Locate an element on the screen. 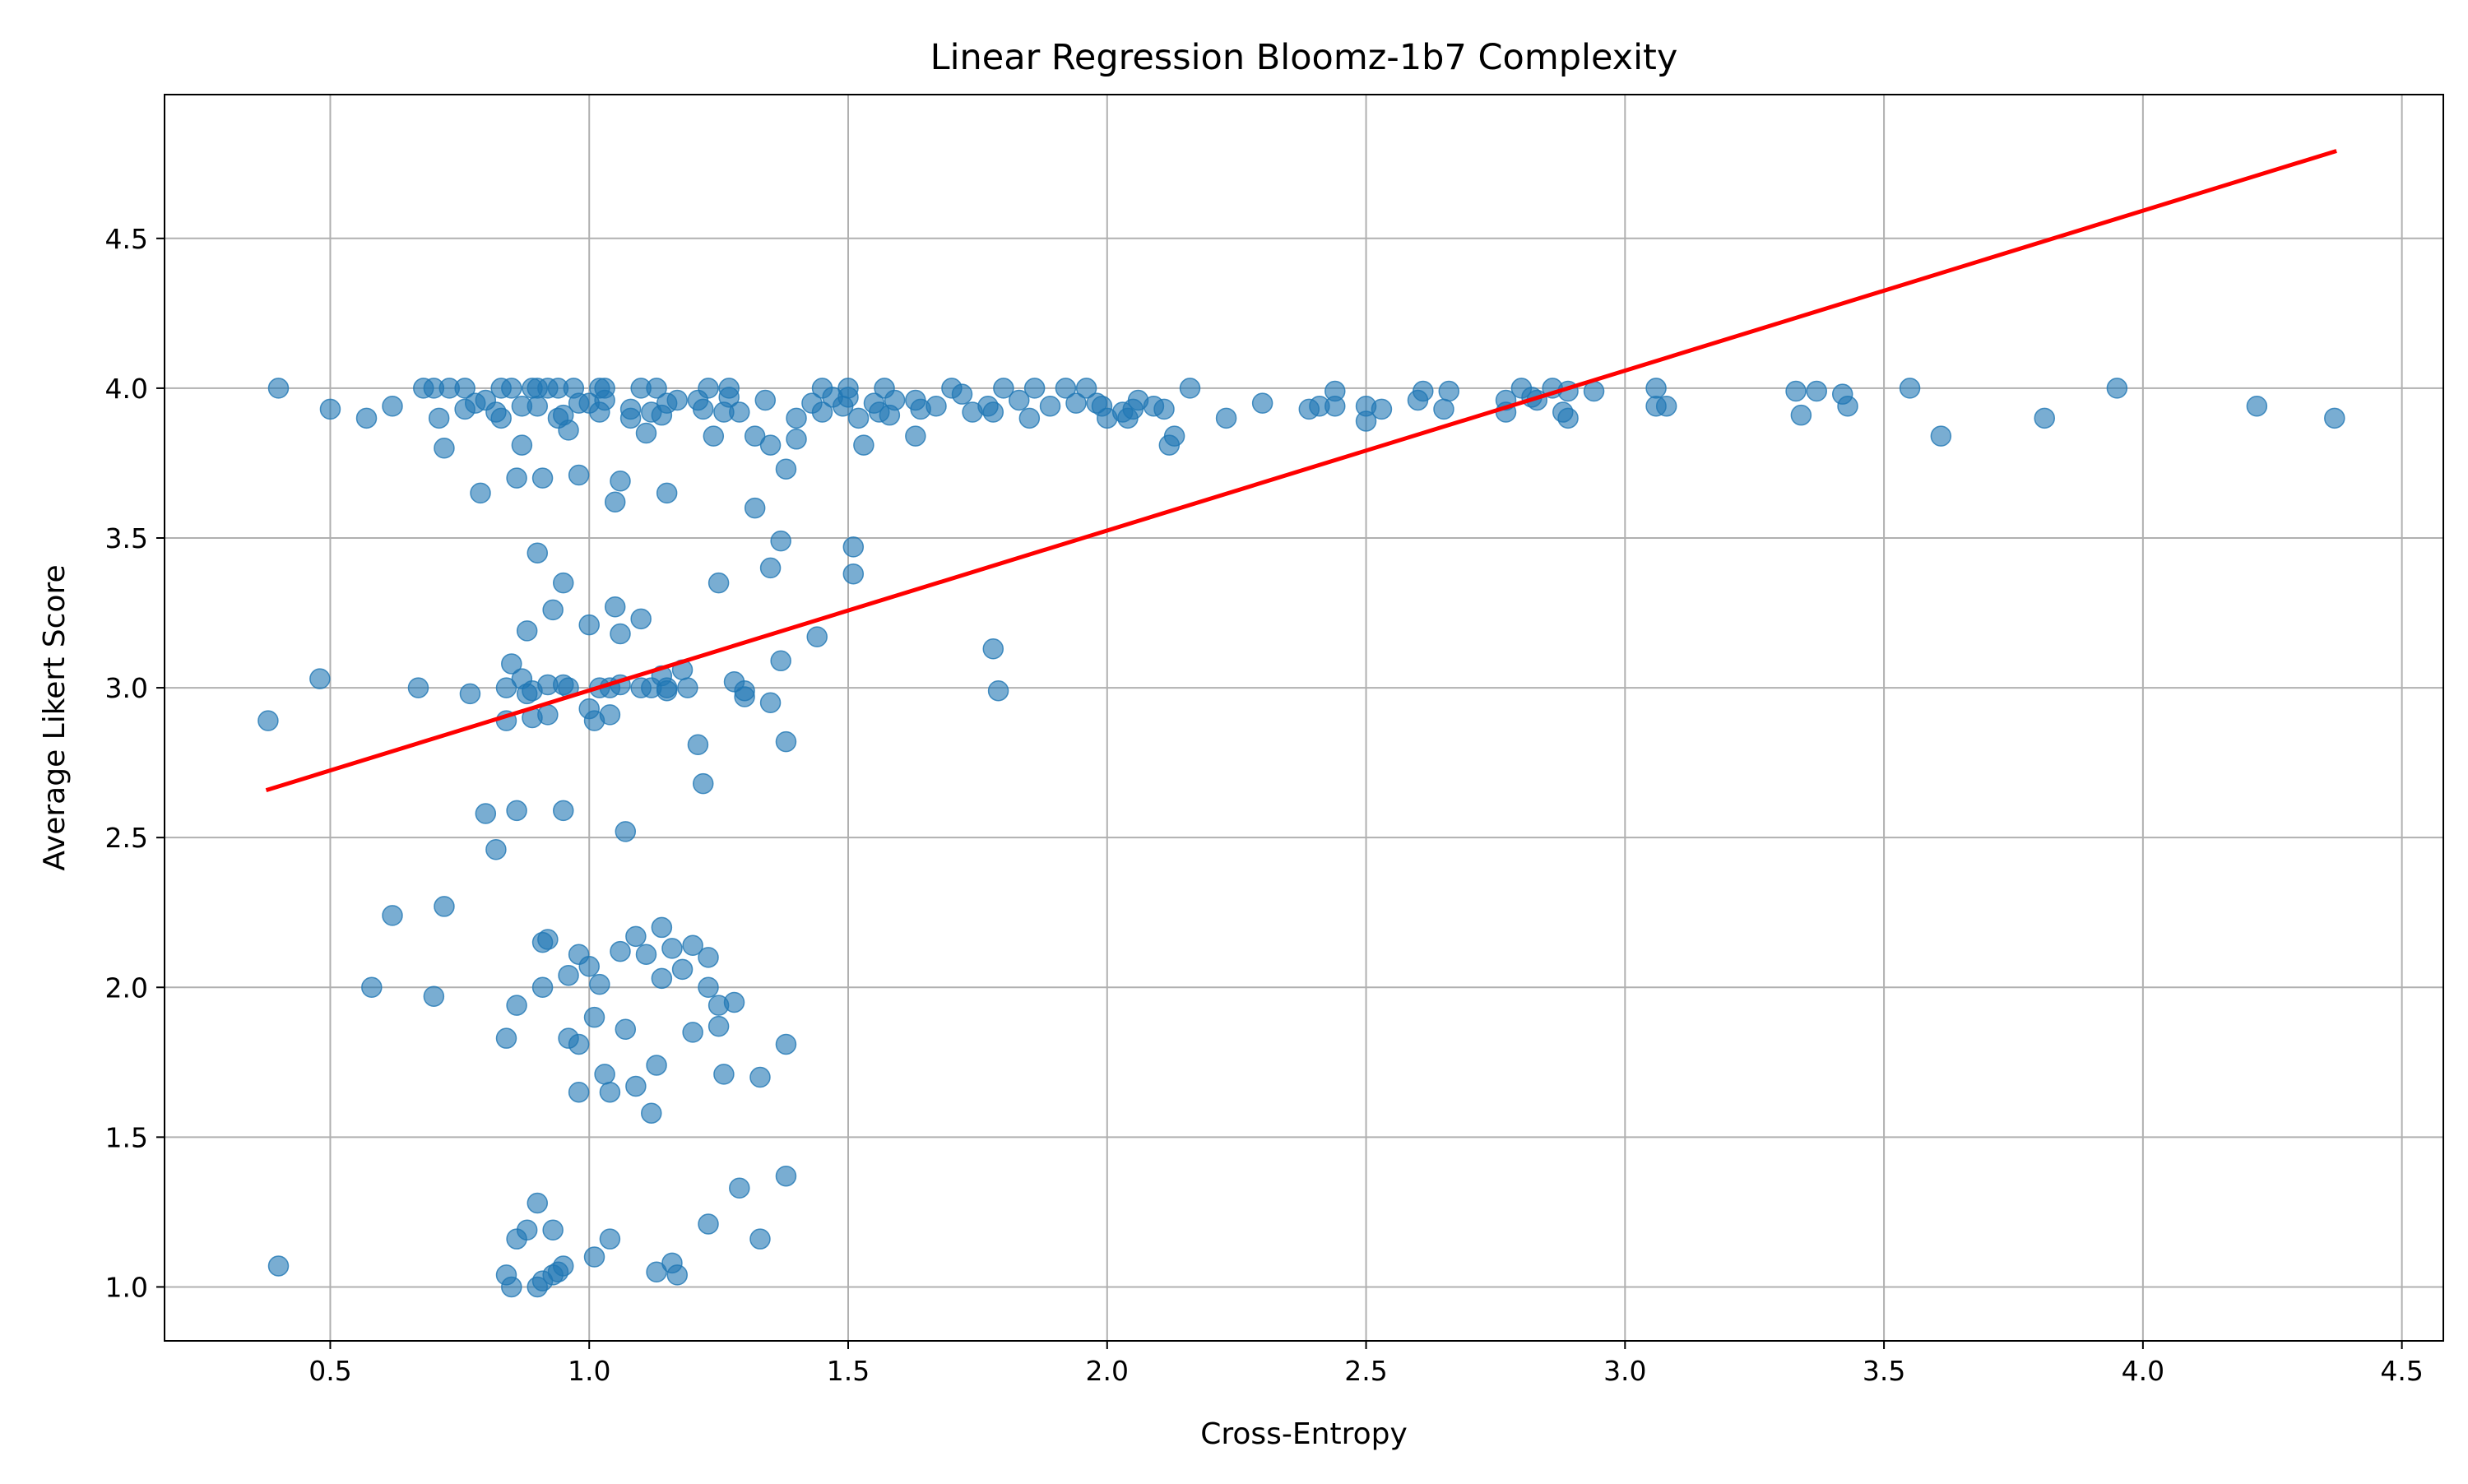 This screenshot has height=1484, width=2468. y-tick-label: 1.5 is located at coordinates (126, 1137).